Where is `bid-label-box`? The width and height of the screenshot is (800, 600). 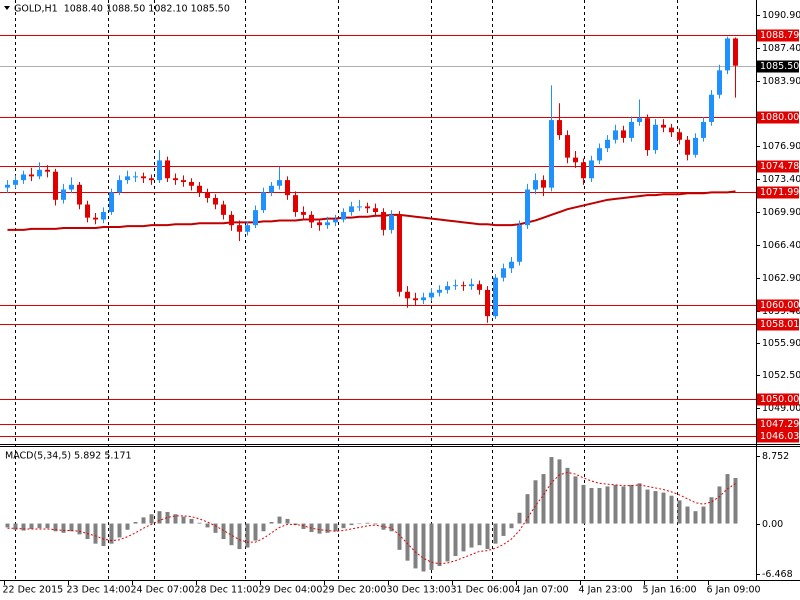
bid-label-box is located at coordinates (778, 66).